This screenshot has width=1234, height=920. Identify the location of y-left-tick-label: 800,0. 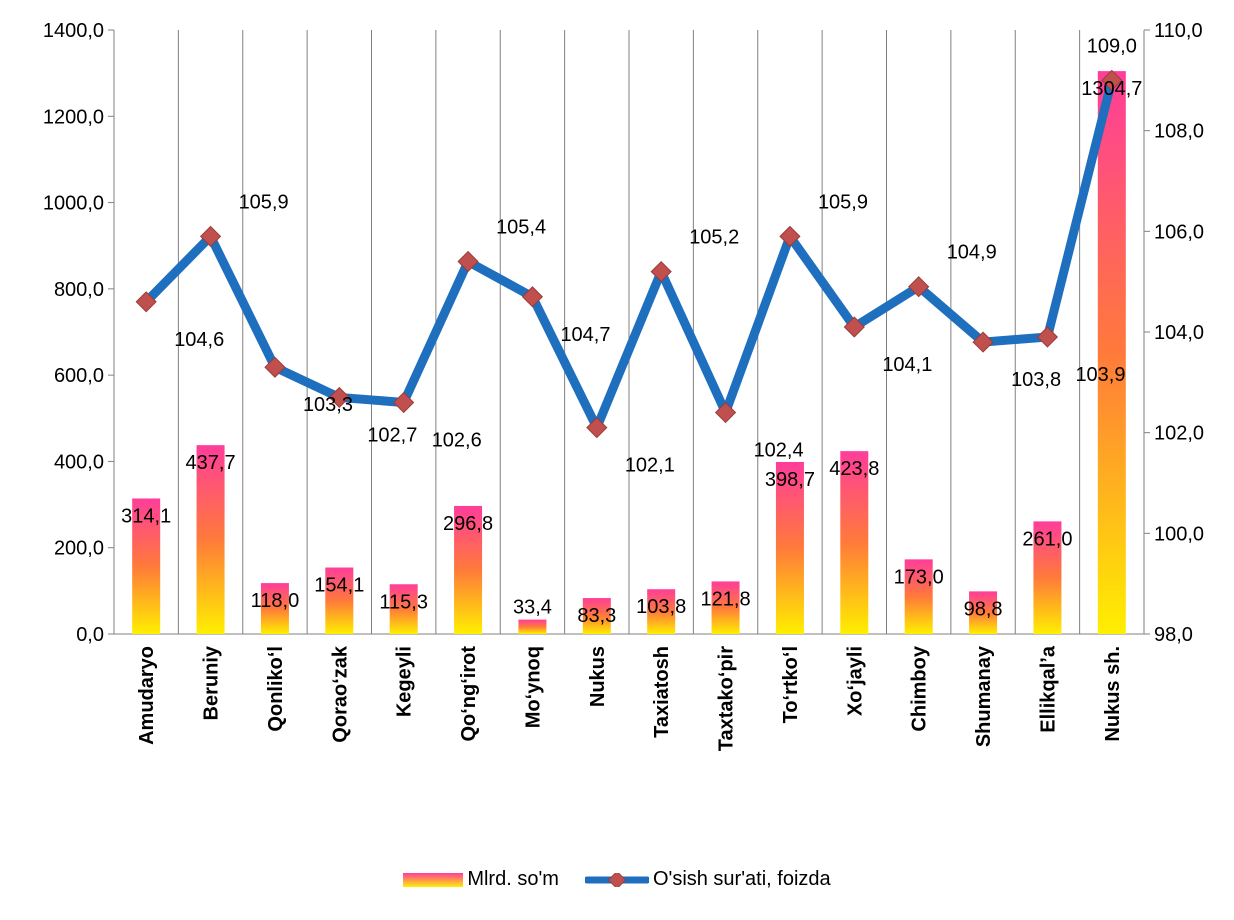
(79, 290).